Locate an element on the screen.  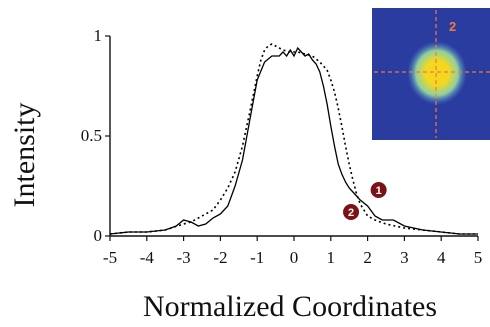
x-tick-label: 5 is located at coordinates (478, 257).